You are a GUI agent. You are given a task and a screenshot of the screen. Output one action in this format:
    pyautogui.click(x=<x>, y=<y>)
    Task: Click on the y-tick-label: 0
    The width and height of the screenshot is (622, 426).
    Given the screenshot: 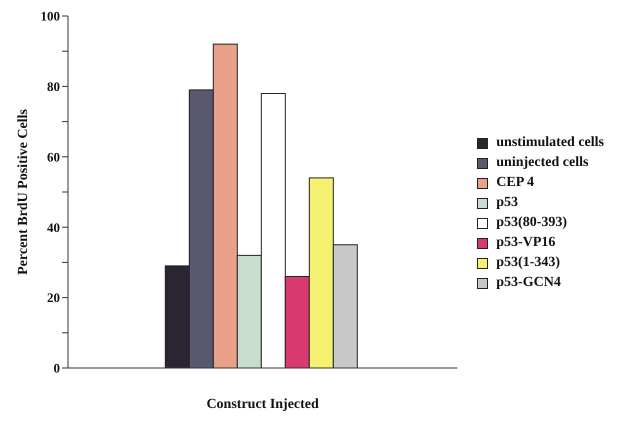 What is the action you would take?
    pyautogui.click(x=57, y=368)
    